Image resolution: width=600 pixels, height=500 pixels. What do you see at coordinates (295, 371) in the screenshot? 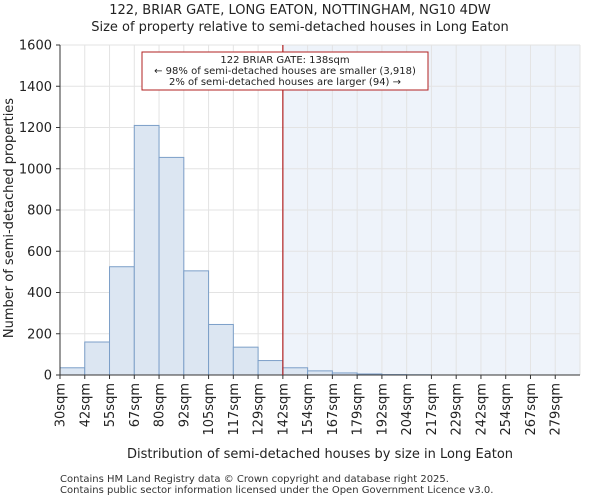
I see `bar-142sqm` at bounding box center [295, 371].